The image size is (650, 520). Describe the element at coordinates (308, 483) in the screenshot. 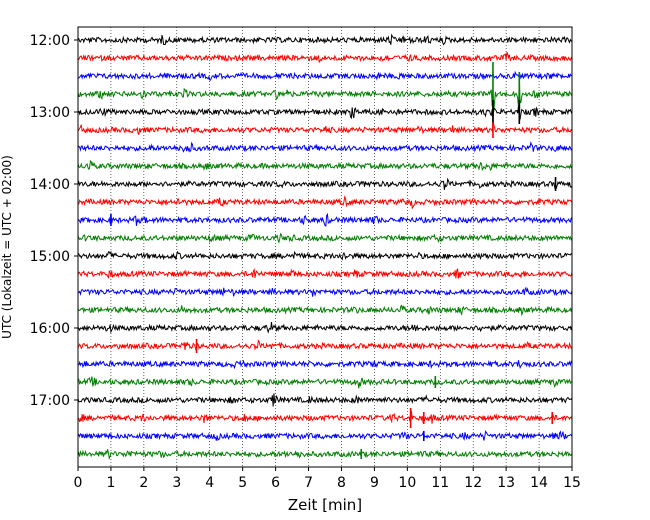

I see `x-tick-label-7: 7` at that location.